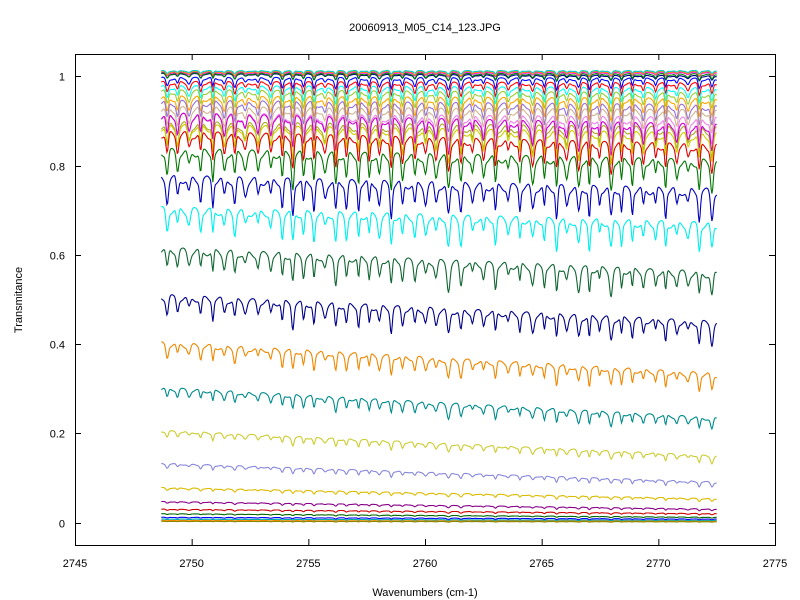 The image size is (800, 600). Describe the element at coordinates (62, 78) in the screenshot. I see `y-tick-label: 1` at that location.